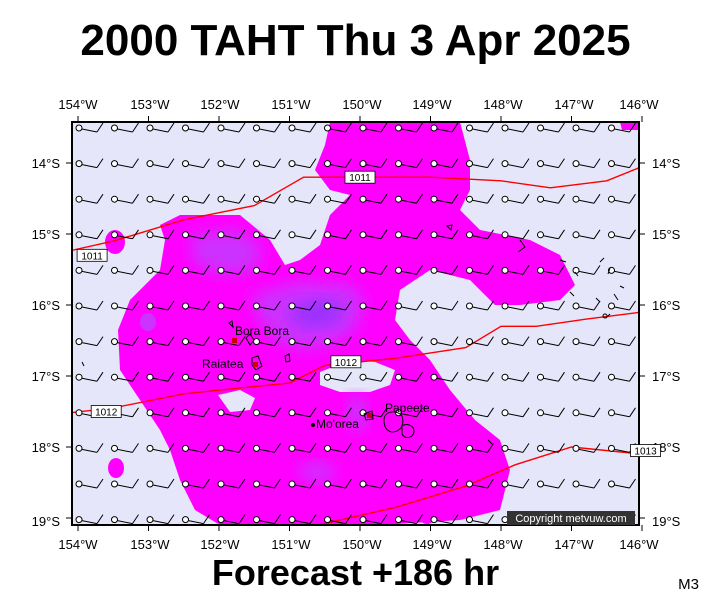 The width and height of the screenshot is (711, 600). I want to click on place-labels: Bora Bora Raiatea Mo'orea Papeete, so click(316, 377).